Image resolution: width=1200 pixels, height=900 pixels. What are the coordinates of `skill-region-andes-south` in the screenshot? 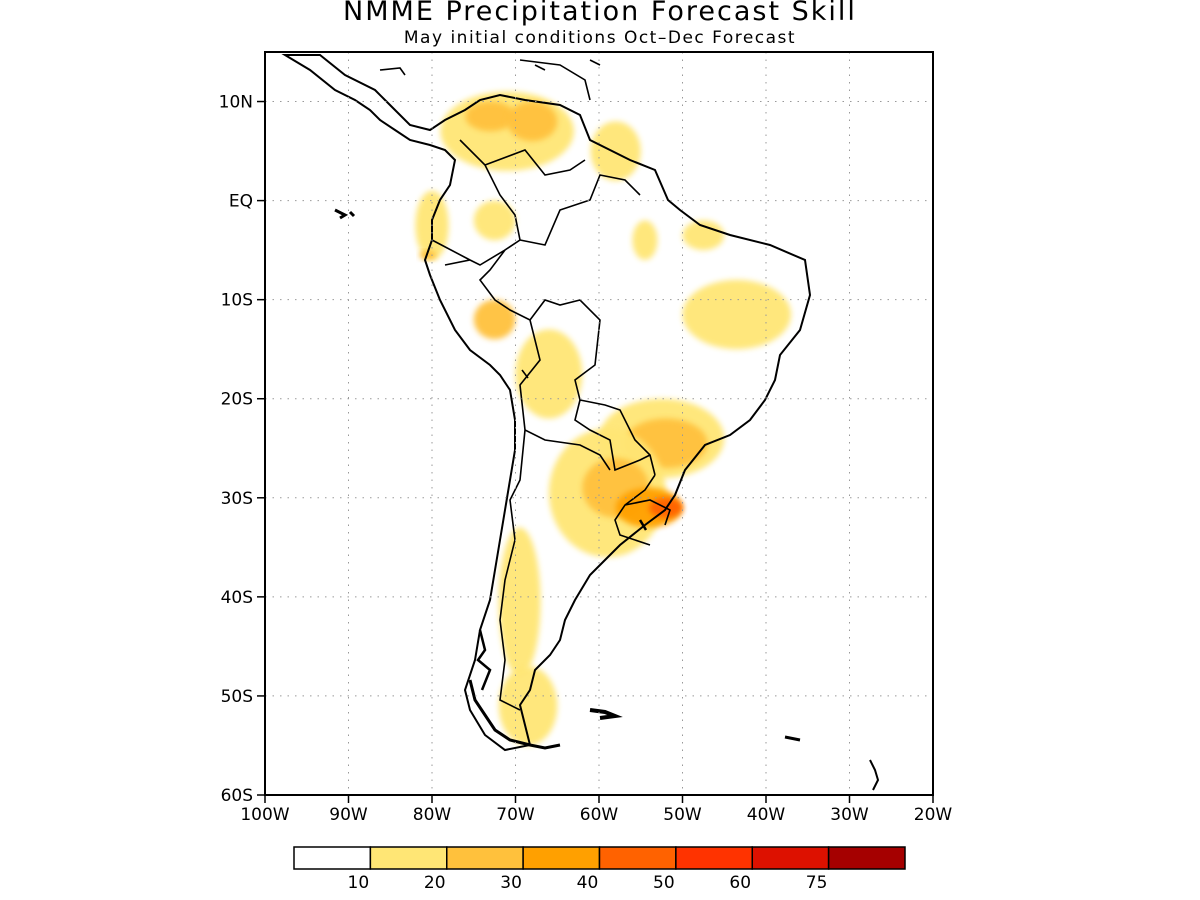 It's located at (519, 602).